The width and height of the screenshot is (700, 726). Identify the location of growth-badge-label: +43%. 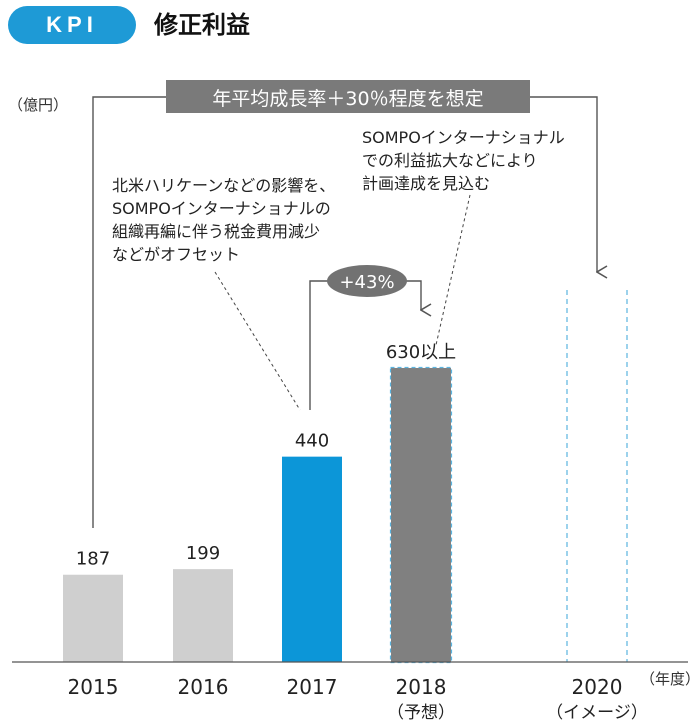
(366, 282).